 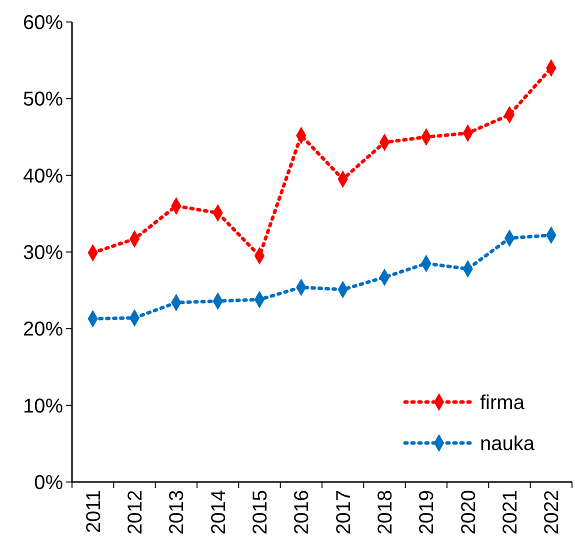 What do you see at coordinates (385, 512) in the screenshot?
I see `x-tick-label: 2018` at bounding box center [385, 512].